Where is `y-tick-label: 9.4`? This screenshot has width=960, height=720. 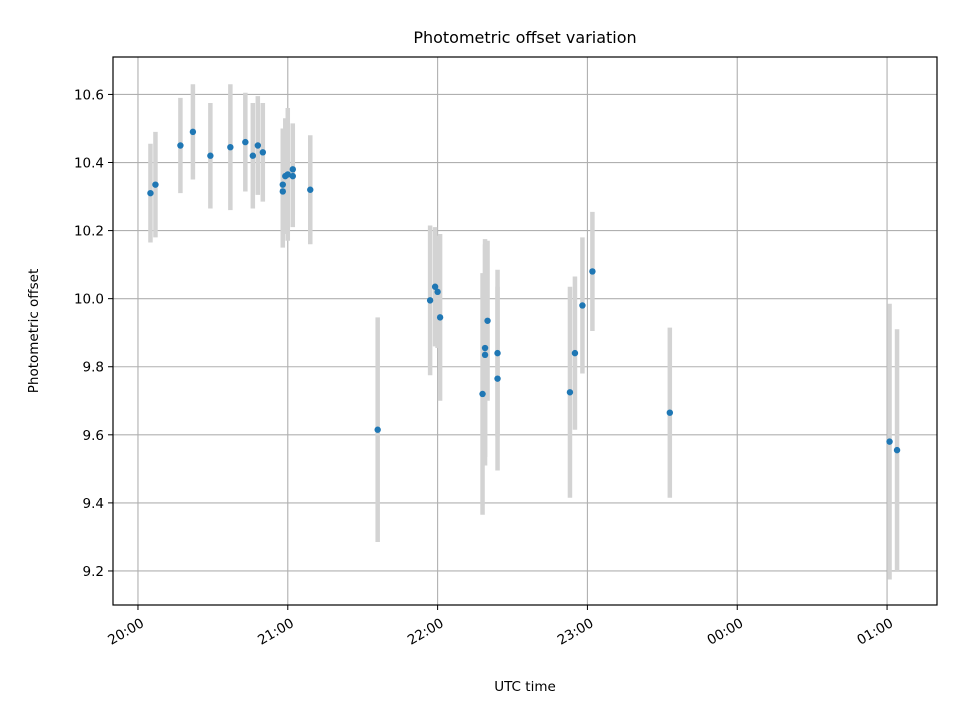 y-tick-label: 9.4 is located at coordinates (93, 504).